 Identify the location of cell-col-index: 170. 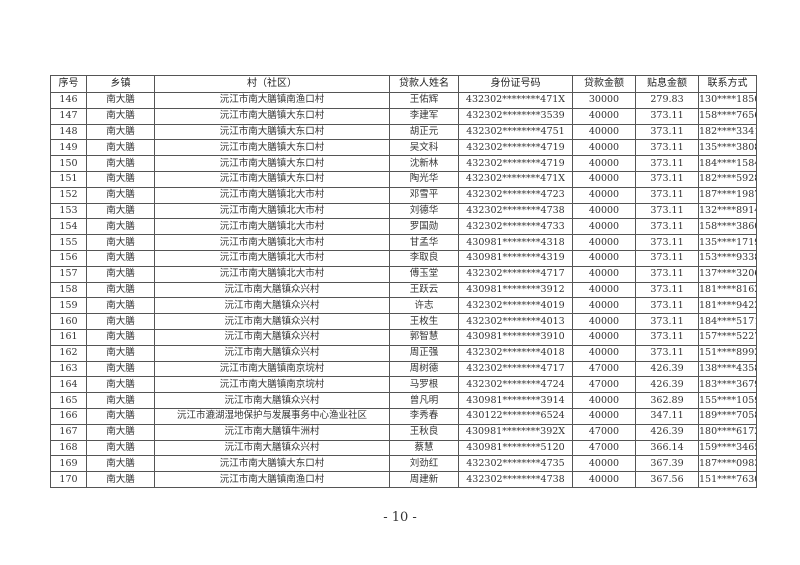
(68, 479).